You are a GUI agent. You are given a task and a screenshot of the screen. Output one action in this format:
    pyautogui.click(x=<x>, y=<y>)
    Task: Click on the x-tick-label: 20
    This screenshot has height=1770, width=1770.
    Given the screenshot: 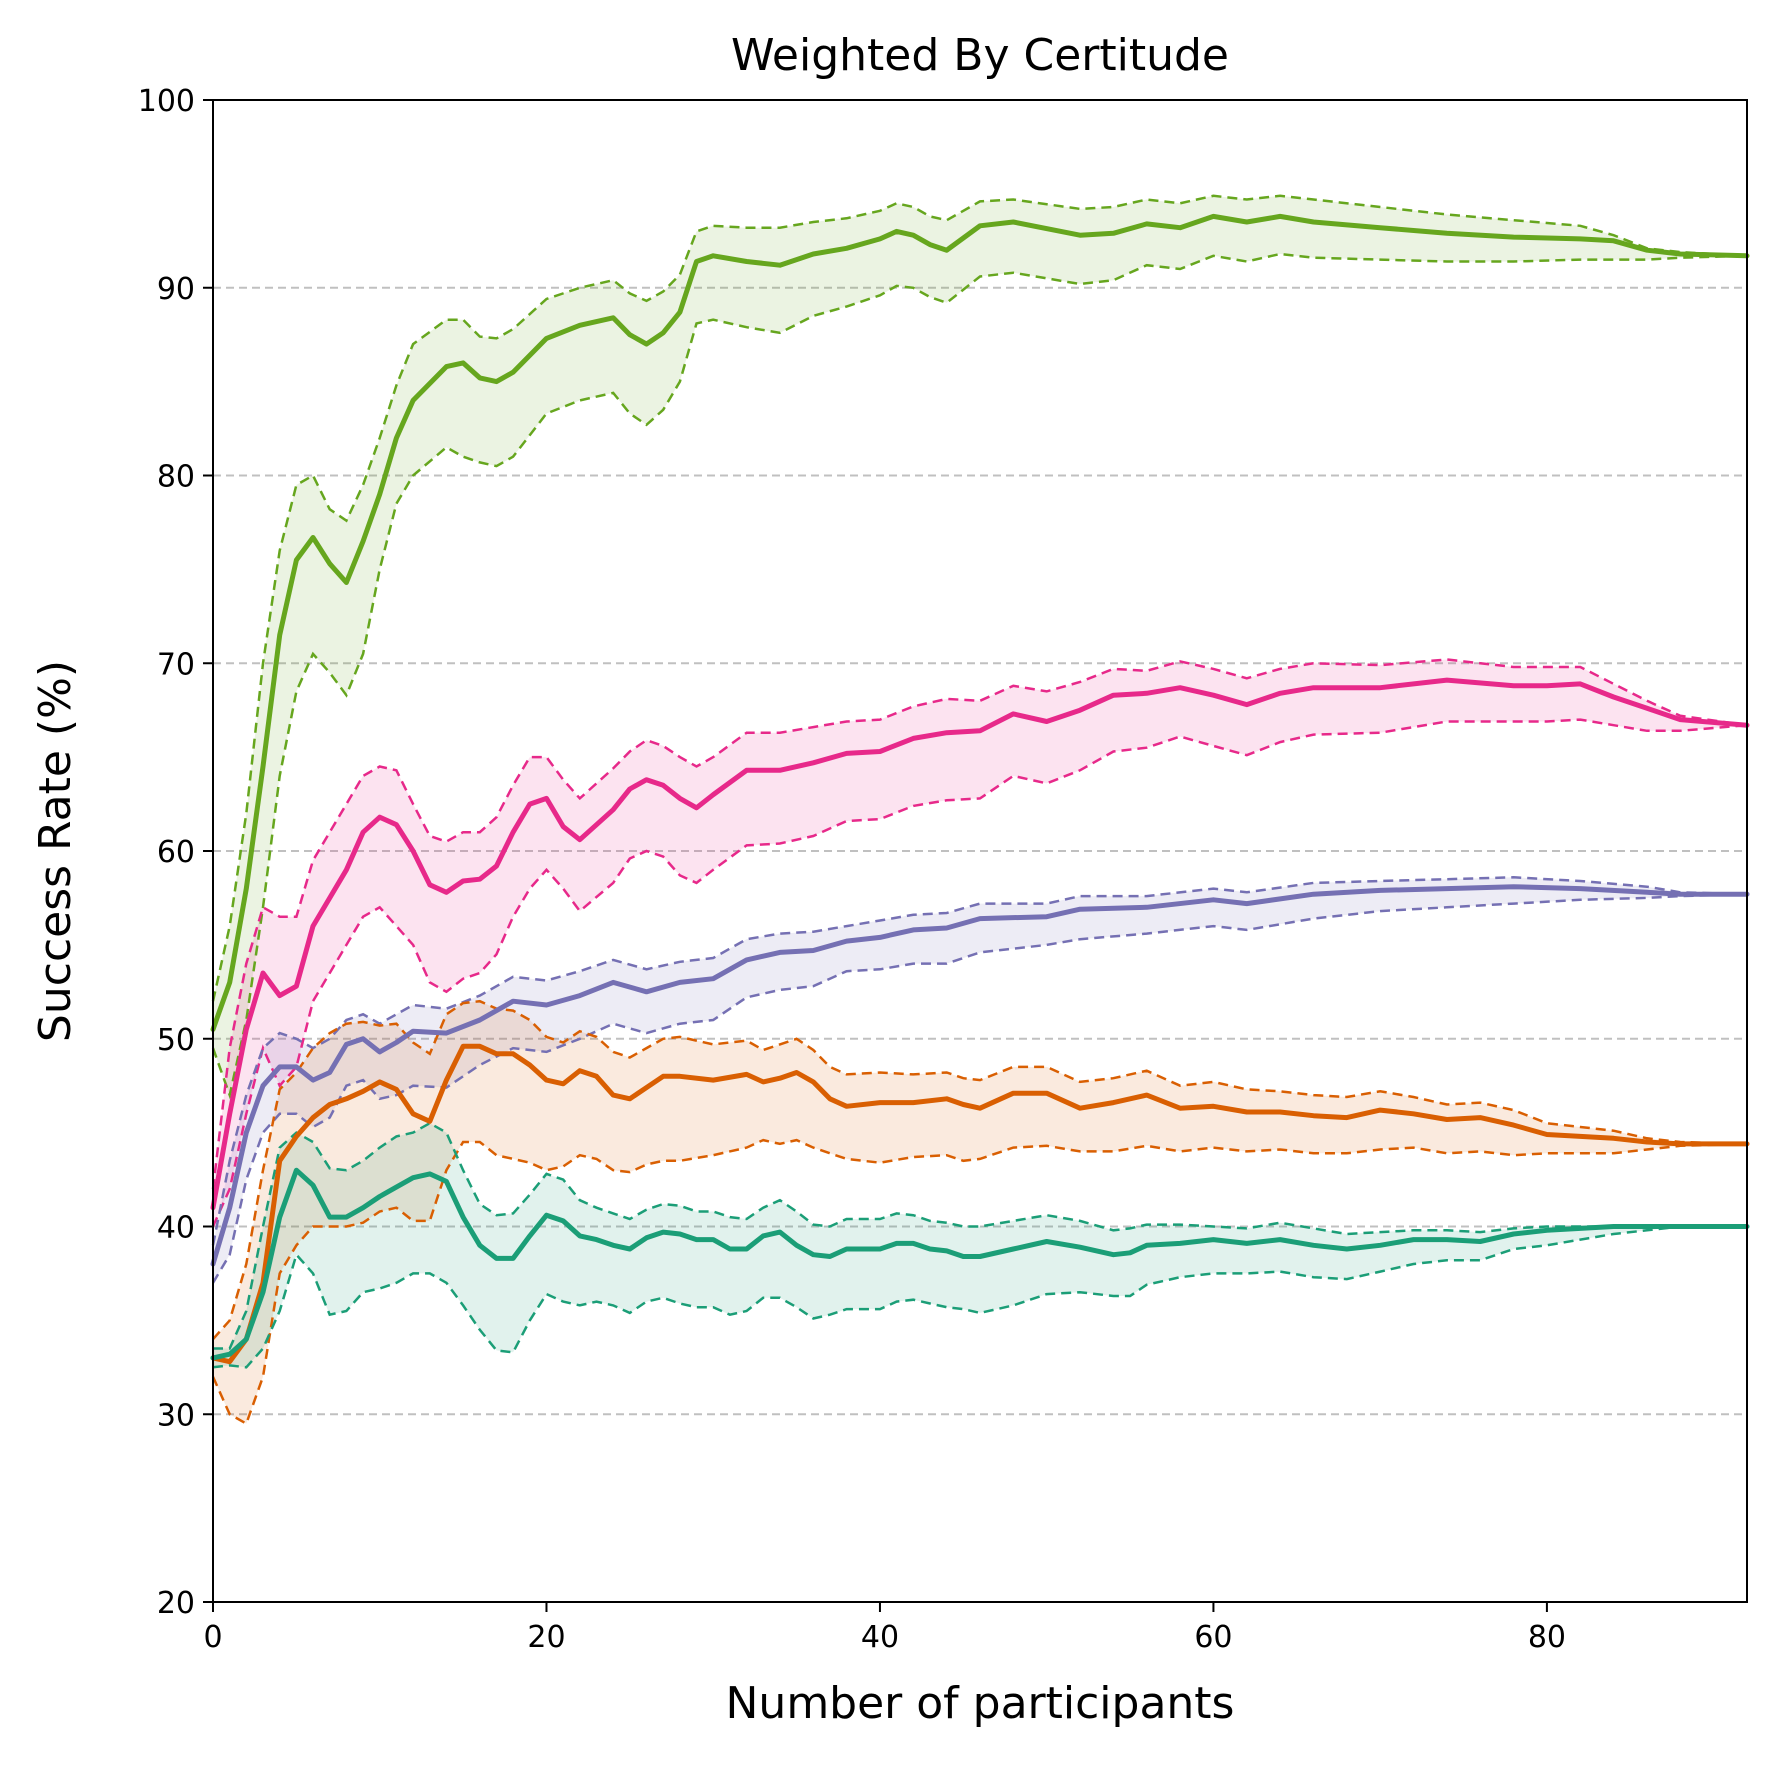 What is the action you would take?
    pyautogui.click(x=546, y=1637)
    